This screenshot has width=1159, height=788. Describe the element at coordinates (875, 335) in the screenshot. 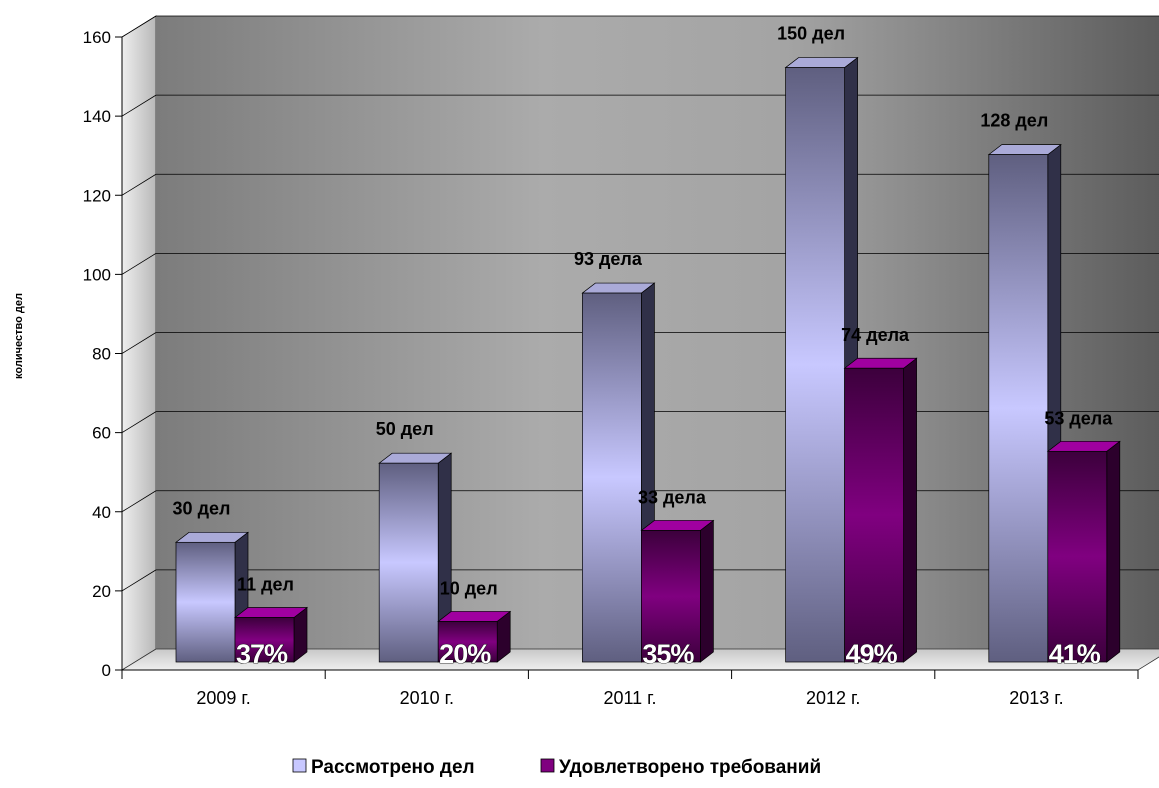

I see `data-label-satisfied: 74 дела` at that location.